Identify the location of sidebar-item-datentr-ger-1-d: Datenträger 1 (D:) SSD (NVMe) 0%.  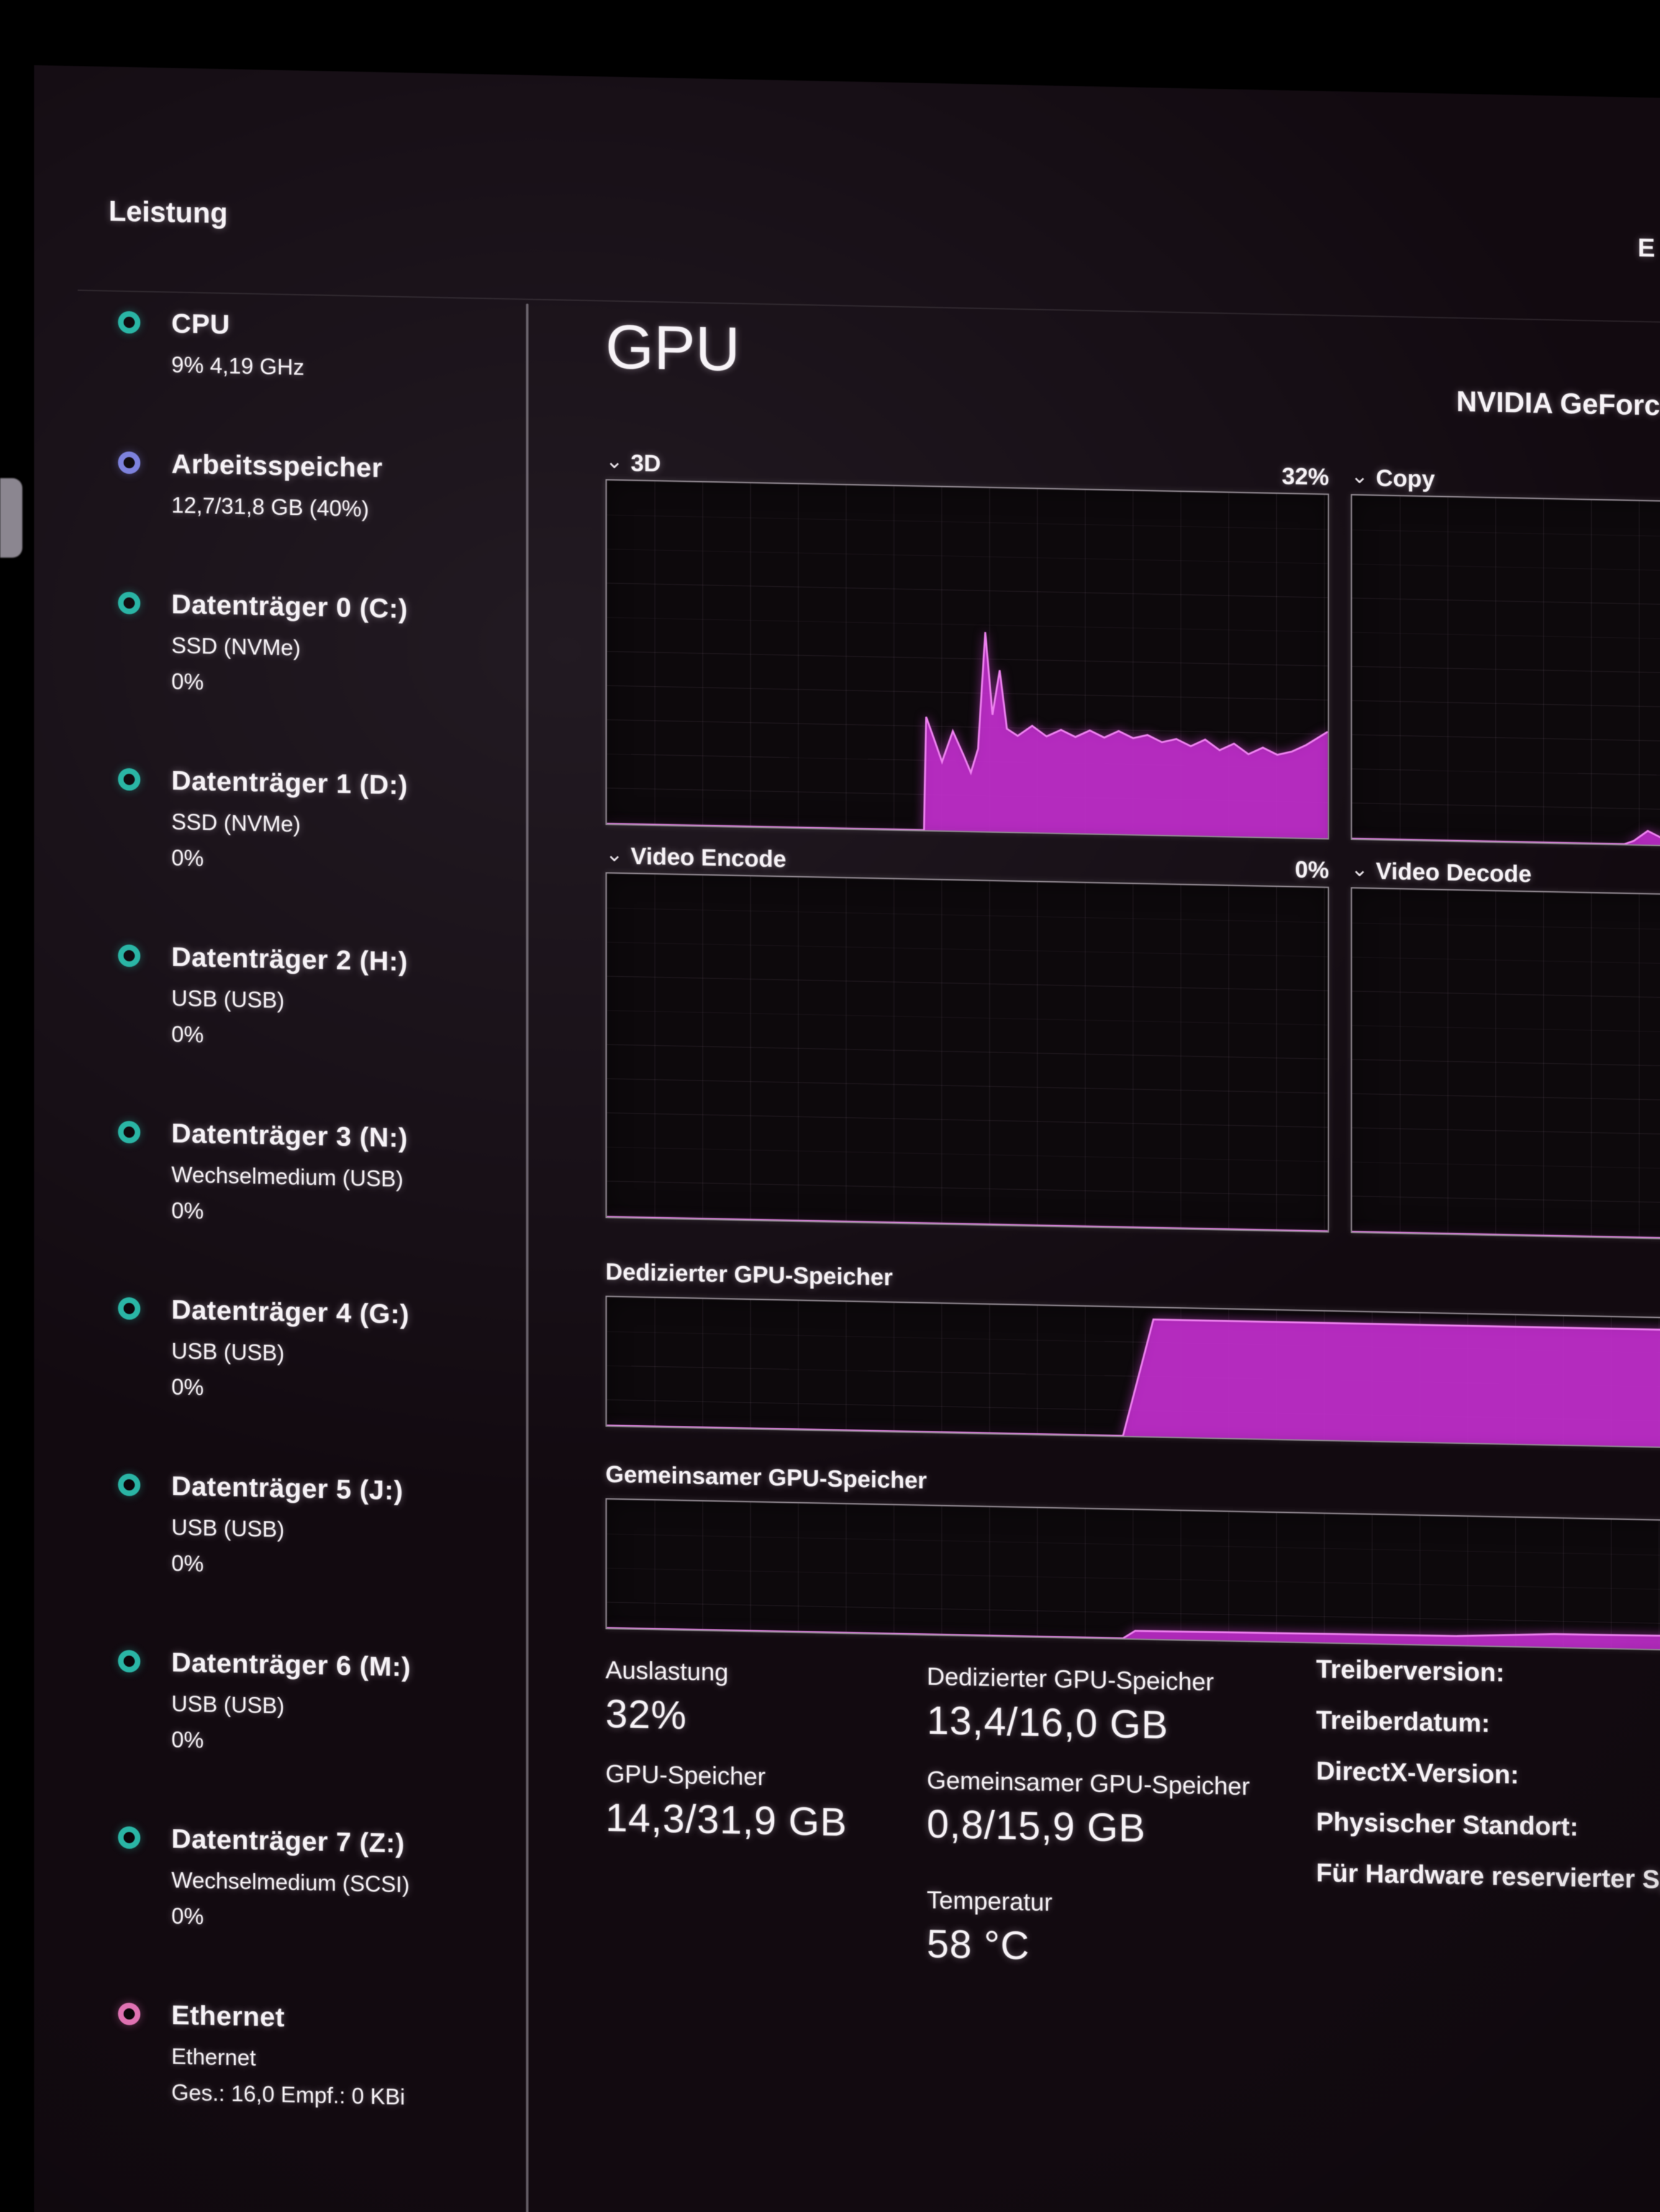
(320, 822).